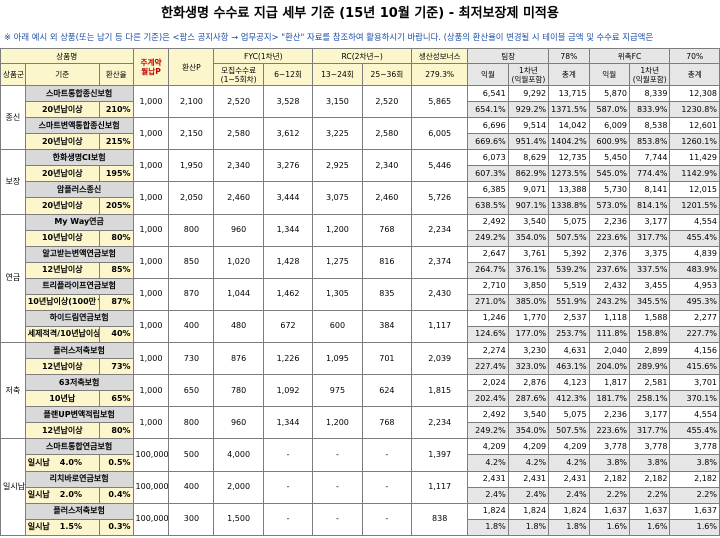 This screenshot has width=720, height=538. Describe the element at coordinates (440, 56) in the screenshot. I see `bonus-header: 생산성보너스` at that location.